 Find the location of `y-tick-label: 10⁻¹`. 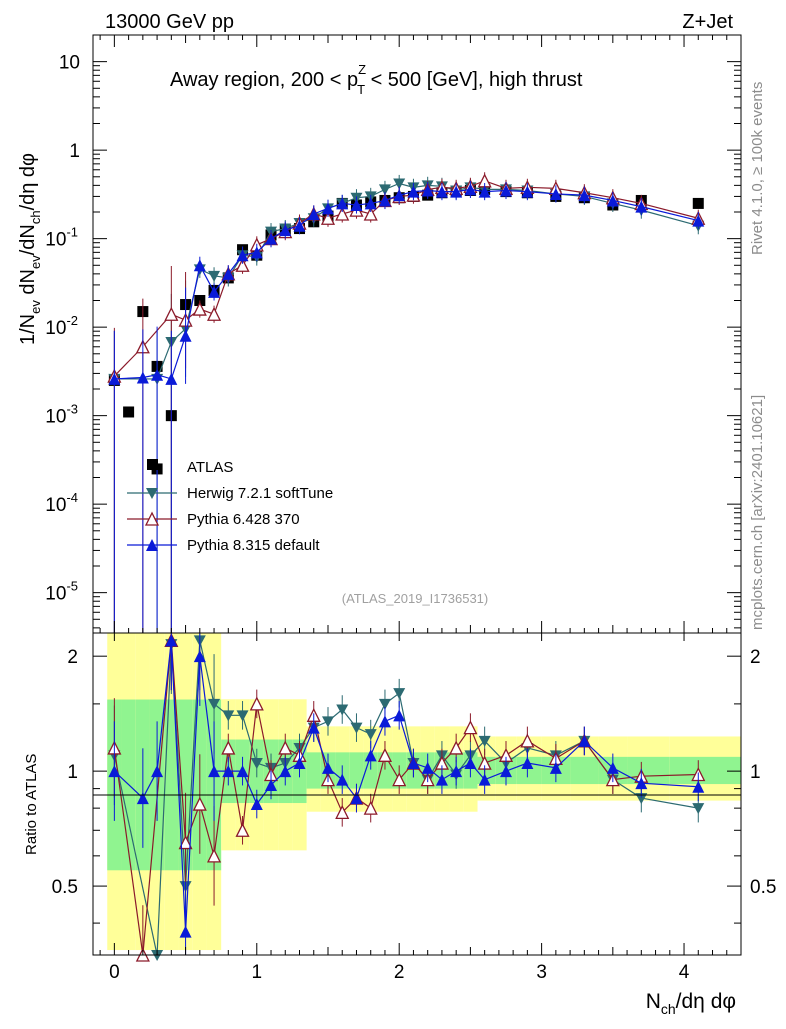

y-tick-label: 10⁻¹ is located at coordinates (61, 238).